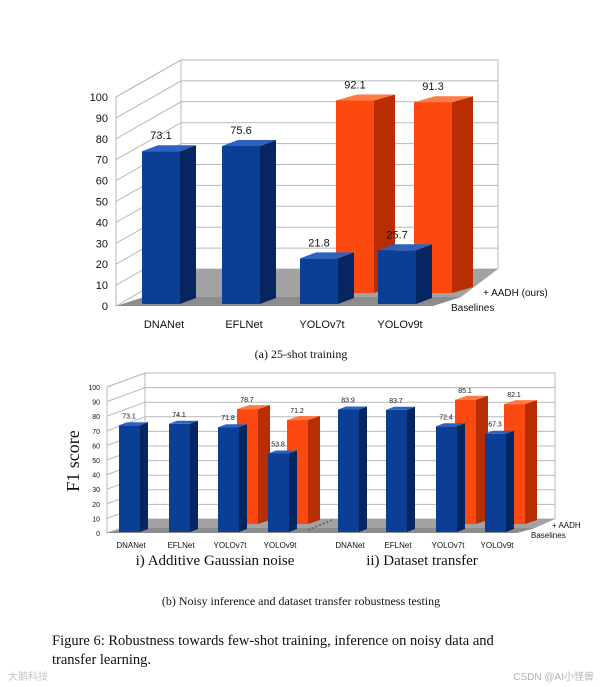 This screenshot has height=687, width=602. What do you see at coordinates (443, 99) in the screenshot?
I see `bar-aadh-yolov9t-top` at bounding box center [443, 99].